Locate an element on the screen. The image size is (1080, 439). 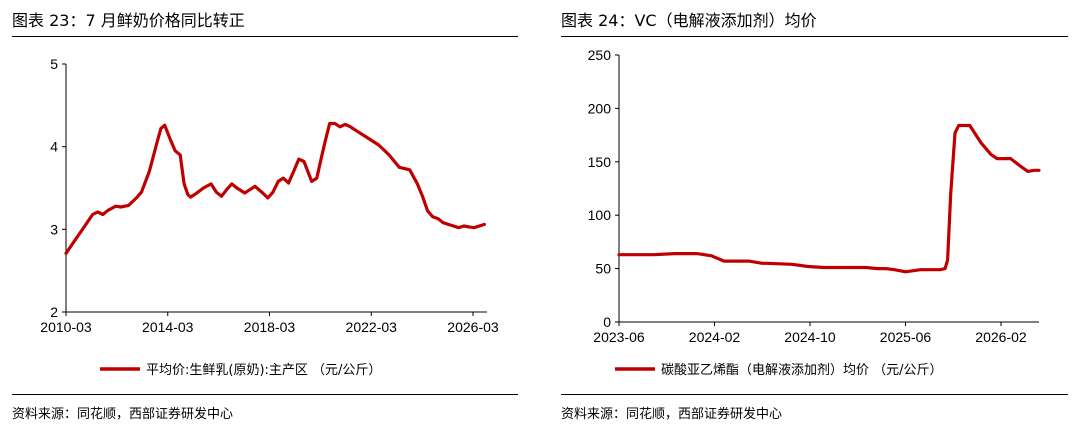
y-tick-label: 3 is located at coordinates (54, 229).